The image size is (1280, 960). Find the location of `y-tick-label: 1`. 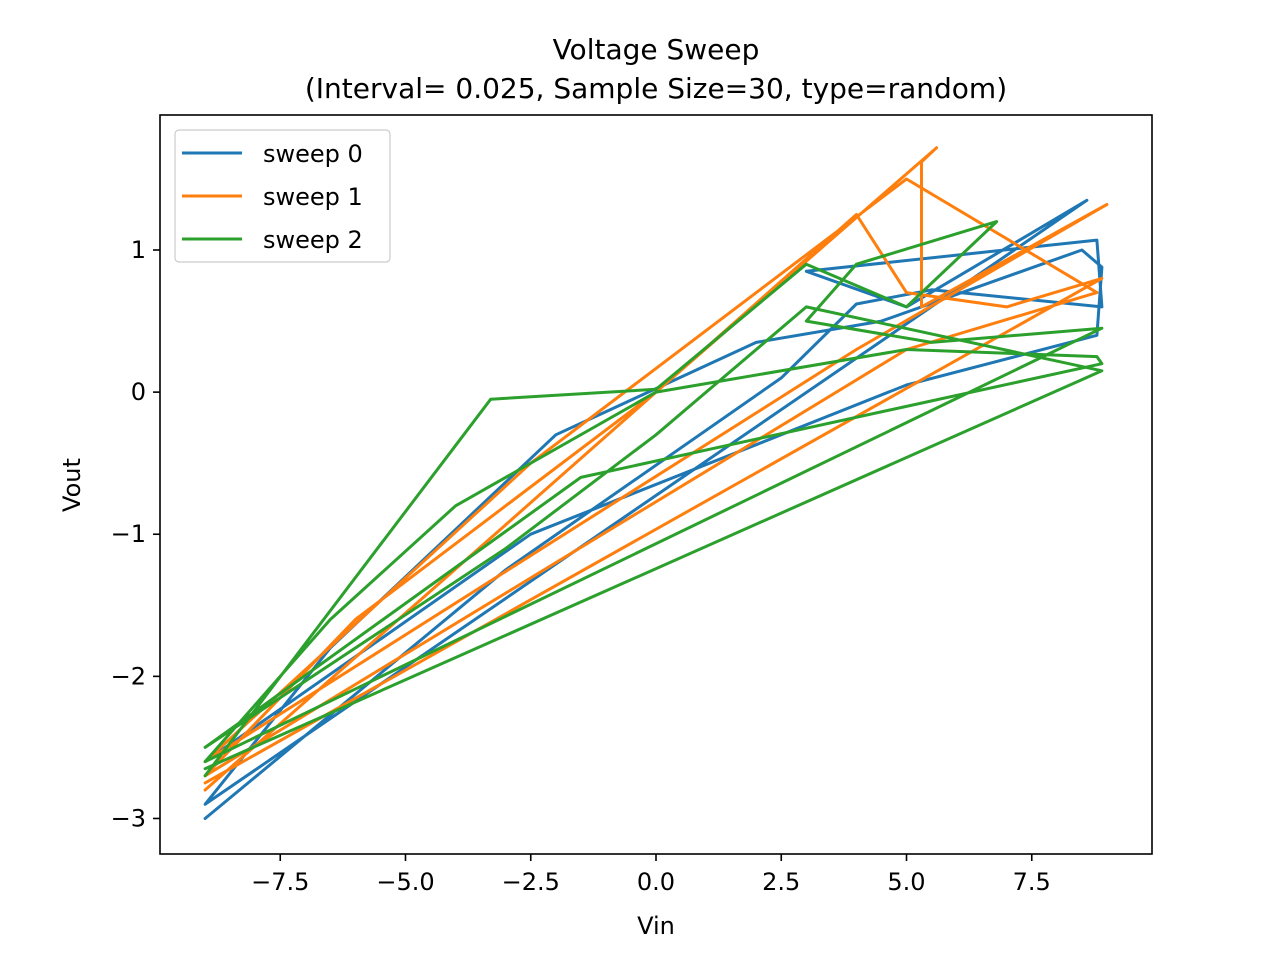

y-tick-label: 1 is located at coordinates (138, 250).